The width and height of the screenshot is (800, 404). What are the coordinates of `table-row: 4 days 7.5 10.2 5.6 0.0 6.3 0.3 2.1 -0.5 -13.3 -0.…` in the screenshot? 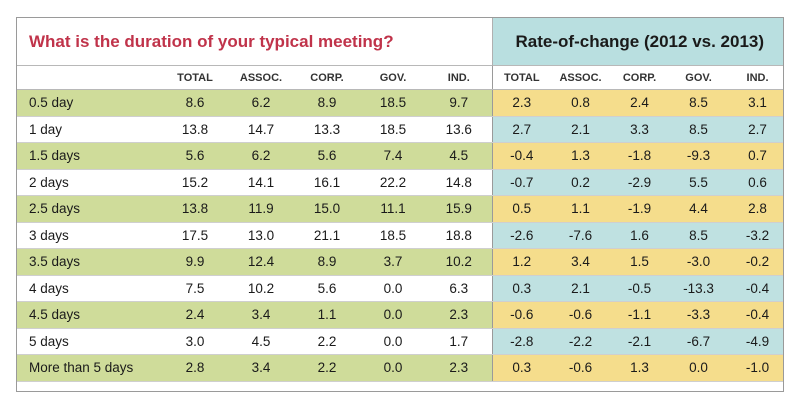 It's located at (400, 288).